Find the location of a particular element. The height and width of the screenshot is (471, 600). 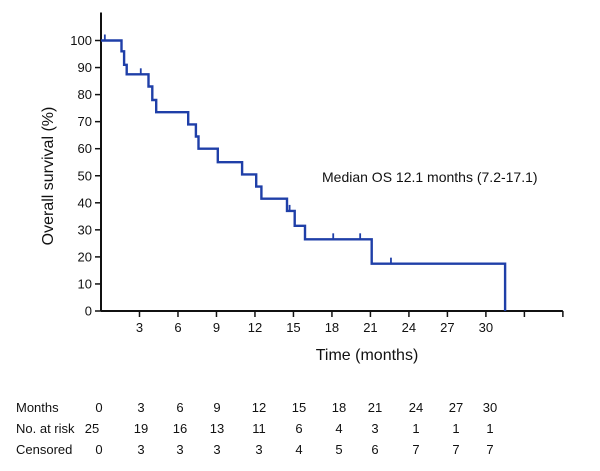

risk-cell: 13 is located at coordinates (217, 428).